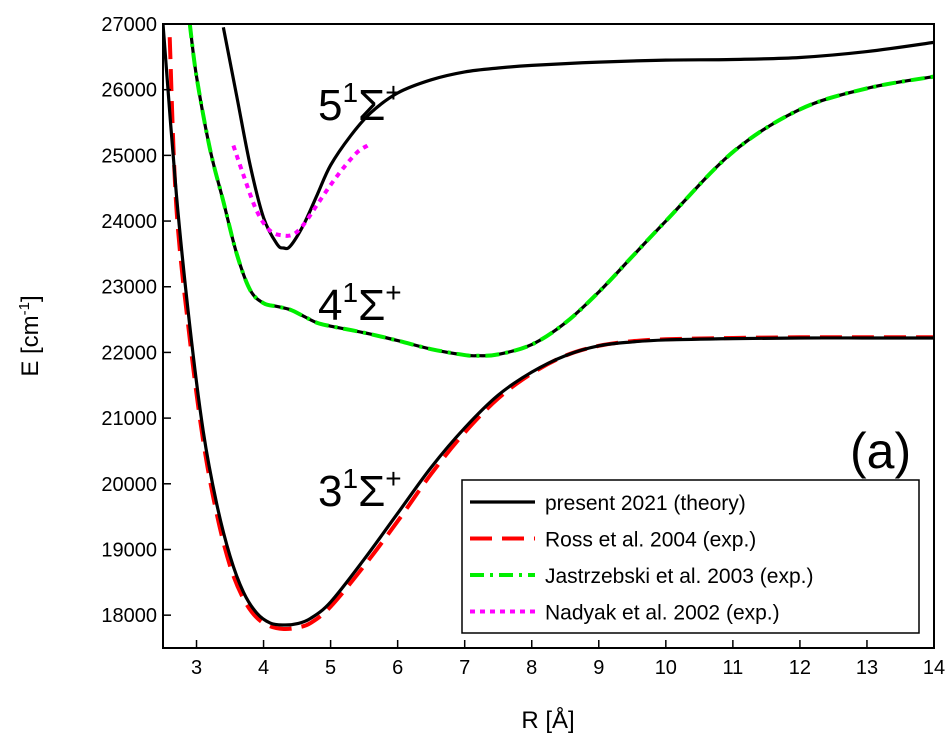 The width and height of the screenshot is (952, 740). What do you see at coordinates (360, 103) in the screenshot?
I see `state-label-5: 51Σ+` at bounding box center [360, 103].